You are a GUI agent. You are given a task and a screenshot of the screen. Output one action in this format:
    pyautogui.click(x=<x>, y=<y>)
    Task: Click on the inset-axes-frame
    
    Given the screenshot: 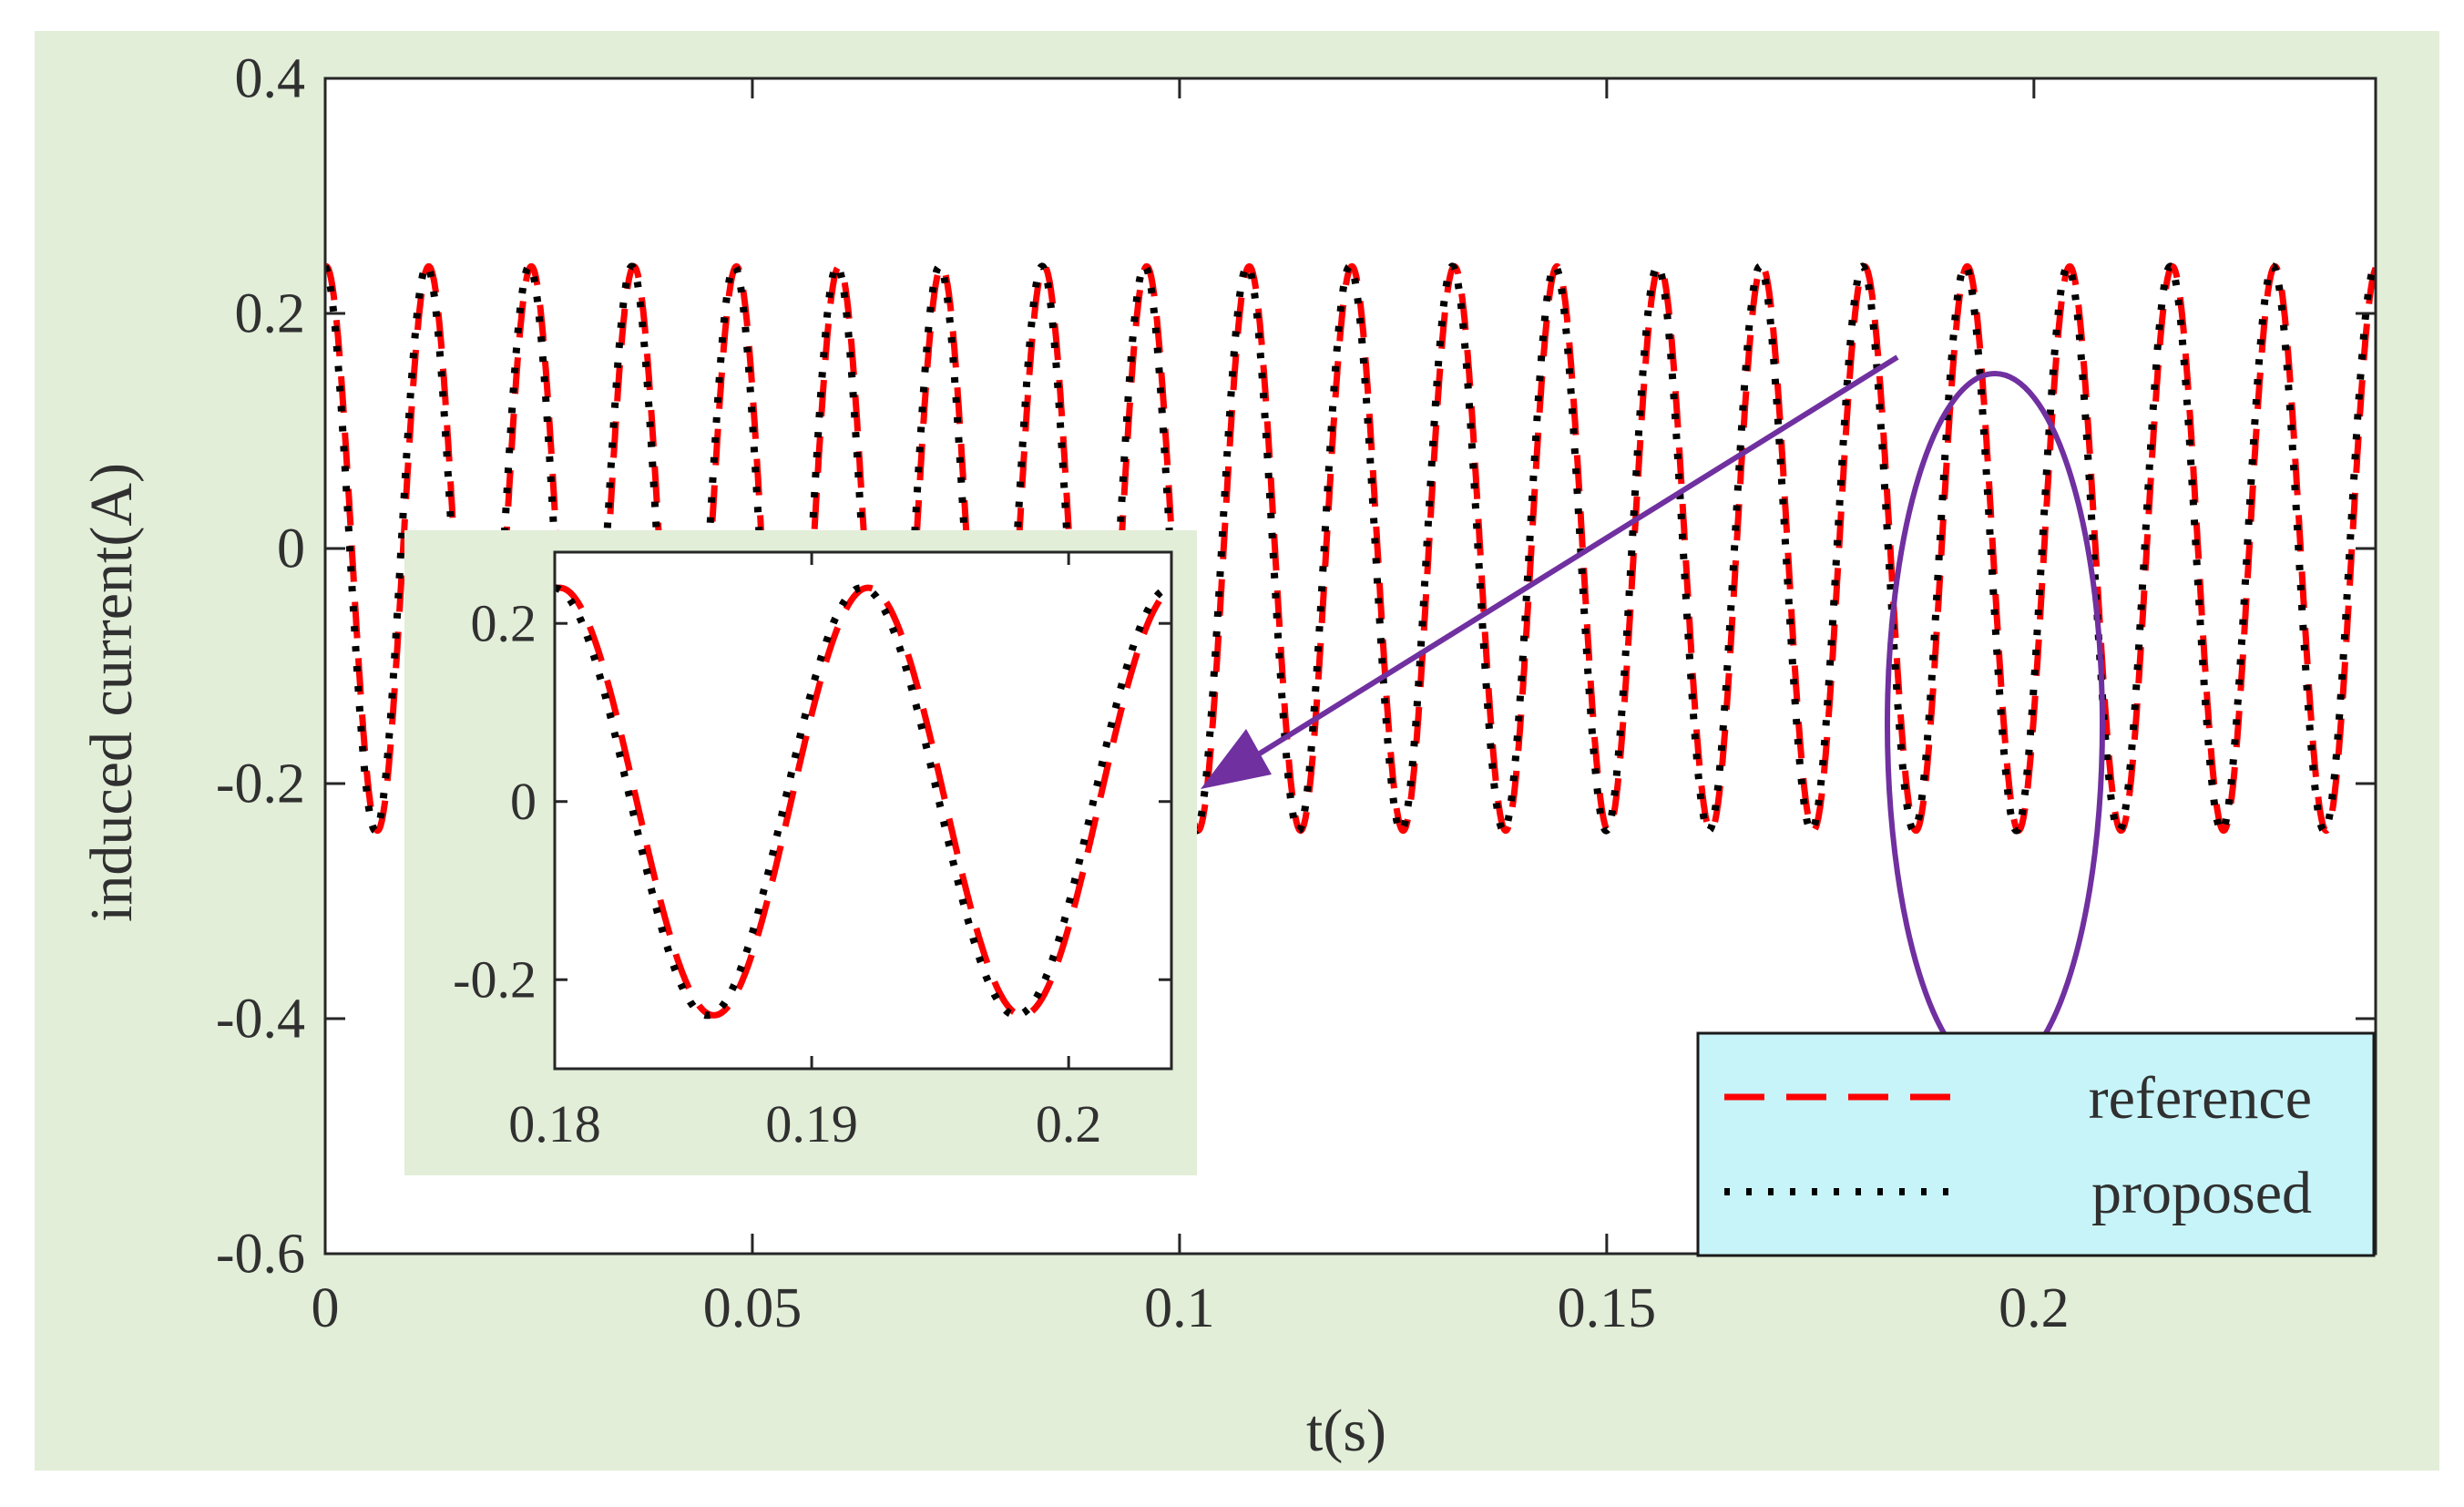 What is the action you would take?
    pyautogui.click(x=863, y=810)
    